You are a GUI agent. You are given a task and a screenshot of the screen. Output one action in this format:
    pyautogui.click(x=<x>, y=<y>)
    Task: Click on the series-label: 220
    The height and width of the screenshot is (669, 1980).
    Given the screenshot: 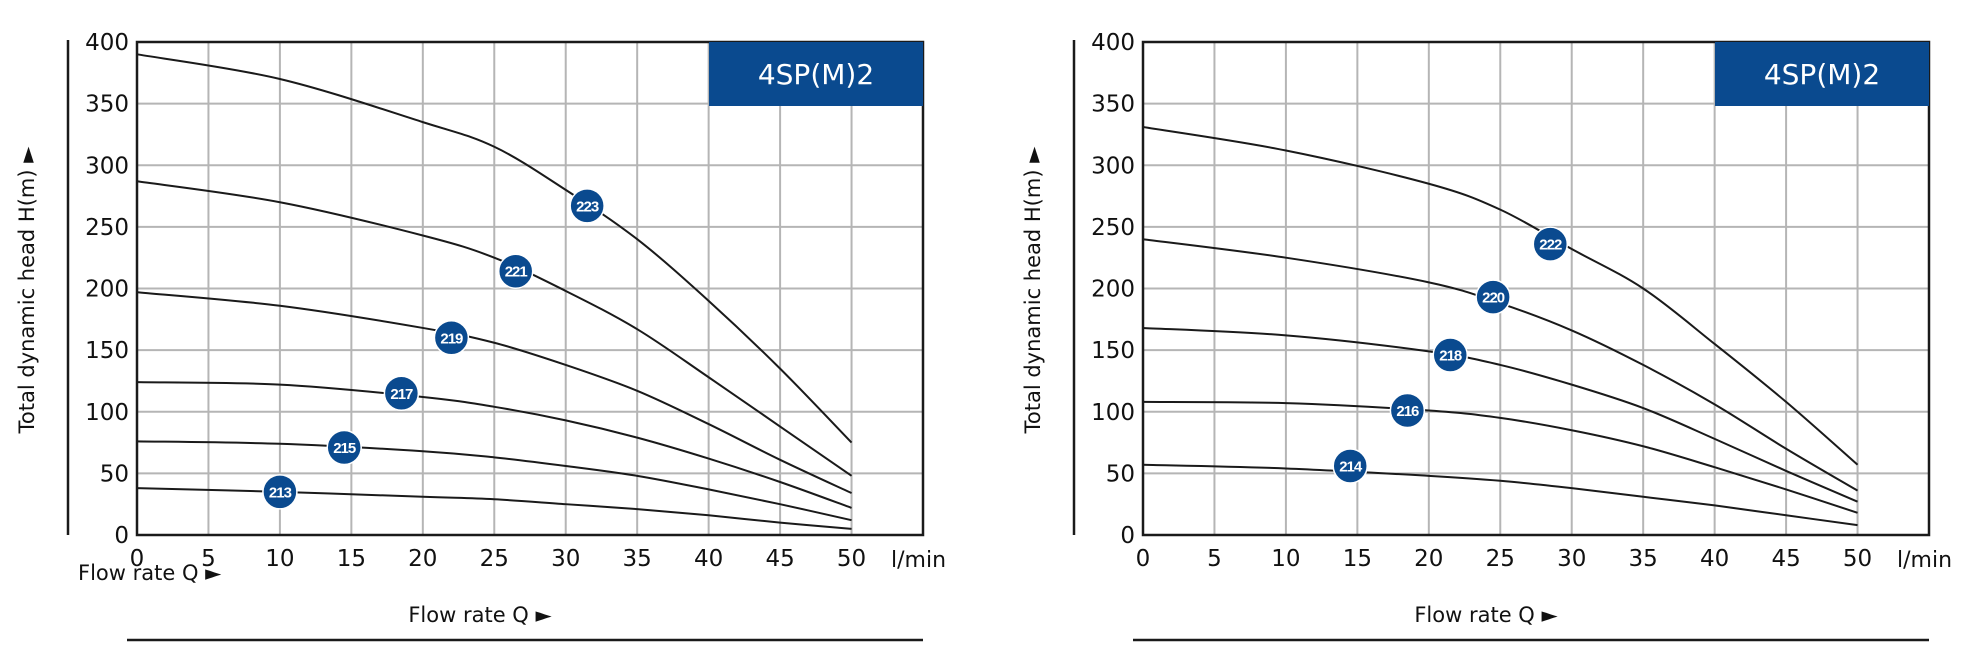 What is the action you would take?
    pyautogui.click(x=1493, y=298)
    